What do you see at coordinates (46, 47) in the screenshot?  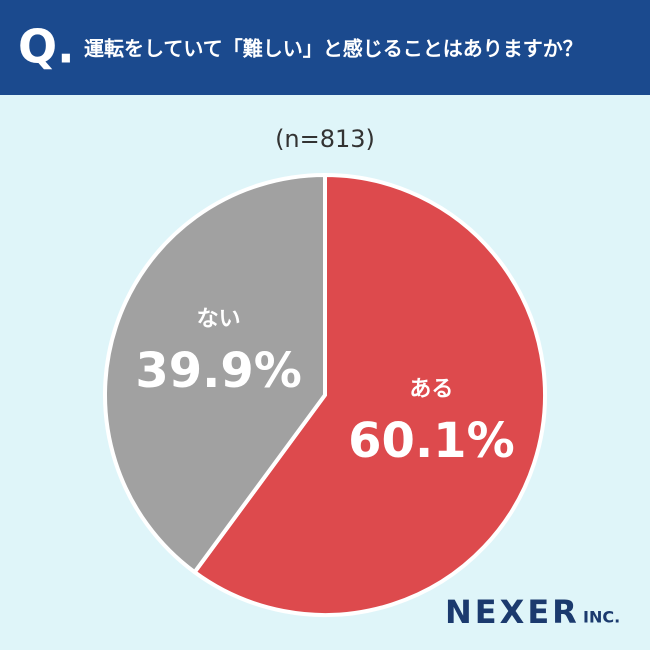 I see `badge: Q.` at bounding box center [46, 47].